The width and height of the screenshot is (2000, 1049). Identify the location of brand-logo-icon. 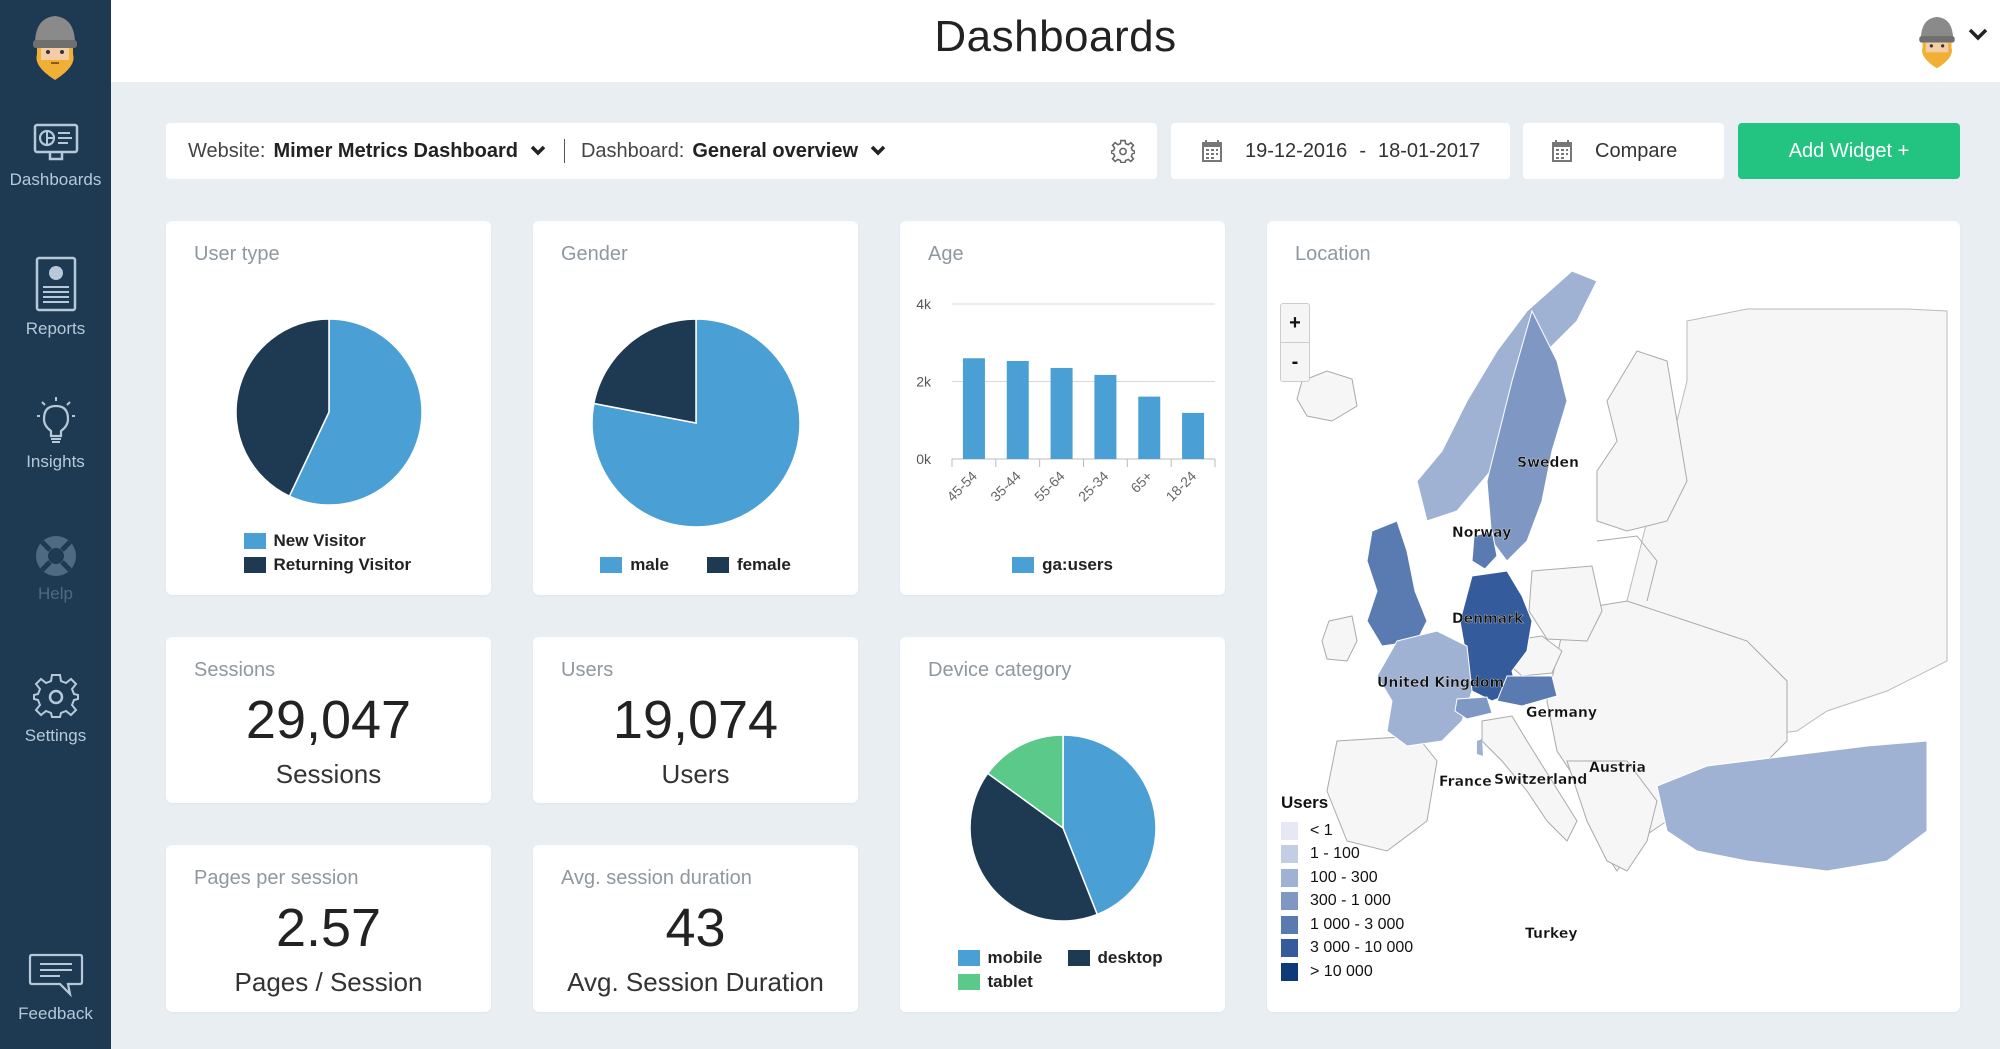
(55, 46).